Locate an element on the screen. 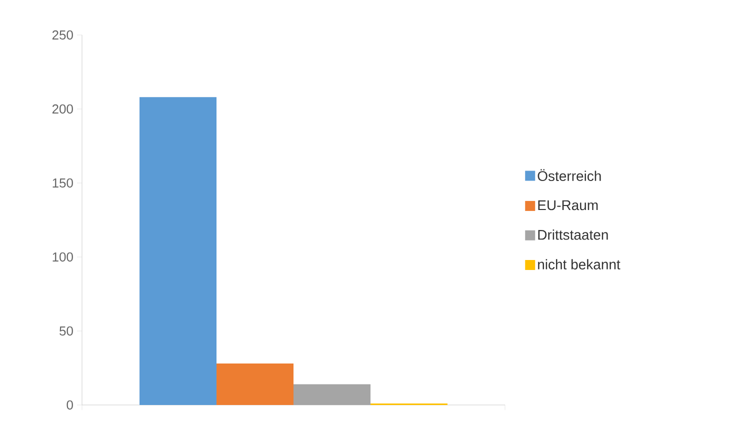 The width and height of the screenshot is (741, 435). y-tick-label: 200 is located at coordinates (62, 109).